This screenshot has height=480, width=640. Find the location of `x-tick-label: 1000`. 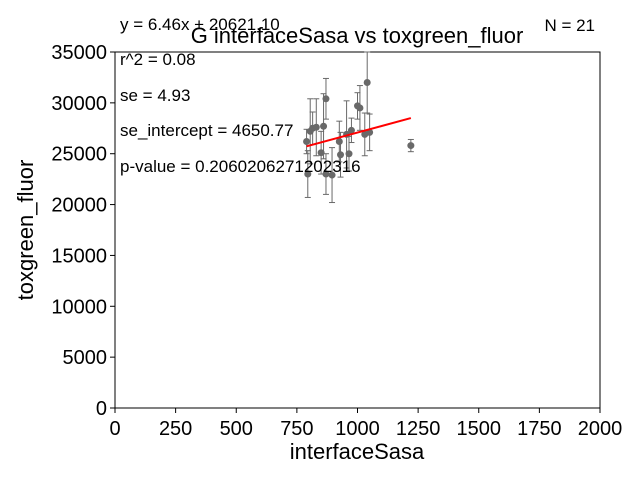

x-tick-label: 1000 is located at coordinates (357, 429).